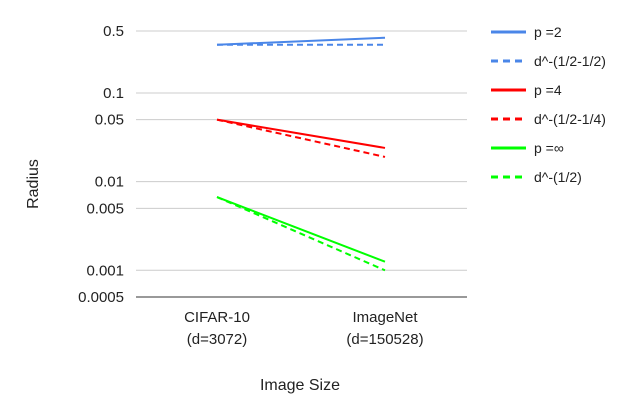 Image resolution: width=637 pixels, height=418 pixels. What do you see at coordinates (109, 120) in the screenshot?
I see `y-tick-label: 0.05` at bounding box center [109, 120].